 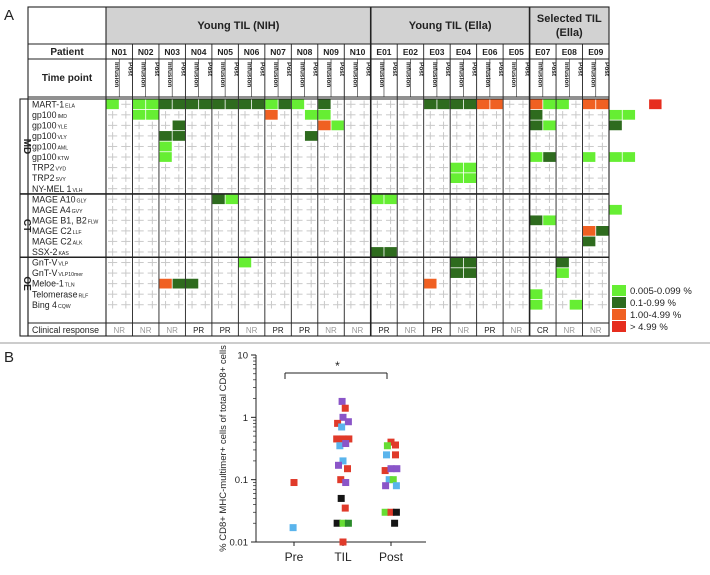 I want to click on antigen-label: MAGE B1, B2FLW, so click(x=65, y=220).